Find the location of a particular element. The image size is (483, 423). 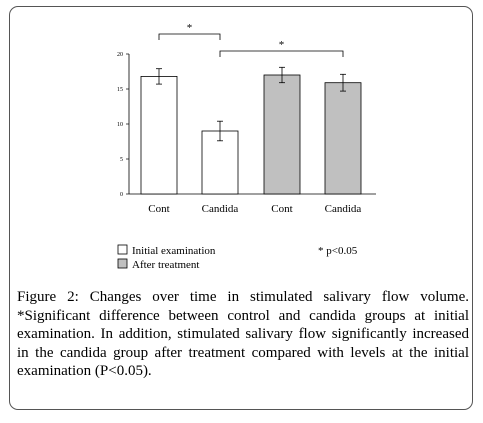

legend-label: Initial examination is located at coordinates (174, 251).